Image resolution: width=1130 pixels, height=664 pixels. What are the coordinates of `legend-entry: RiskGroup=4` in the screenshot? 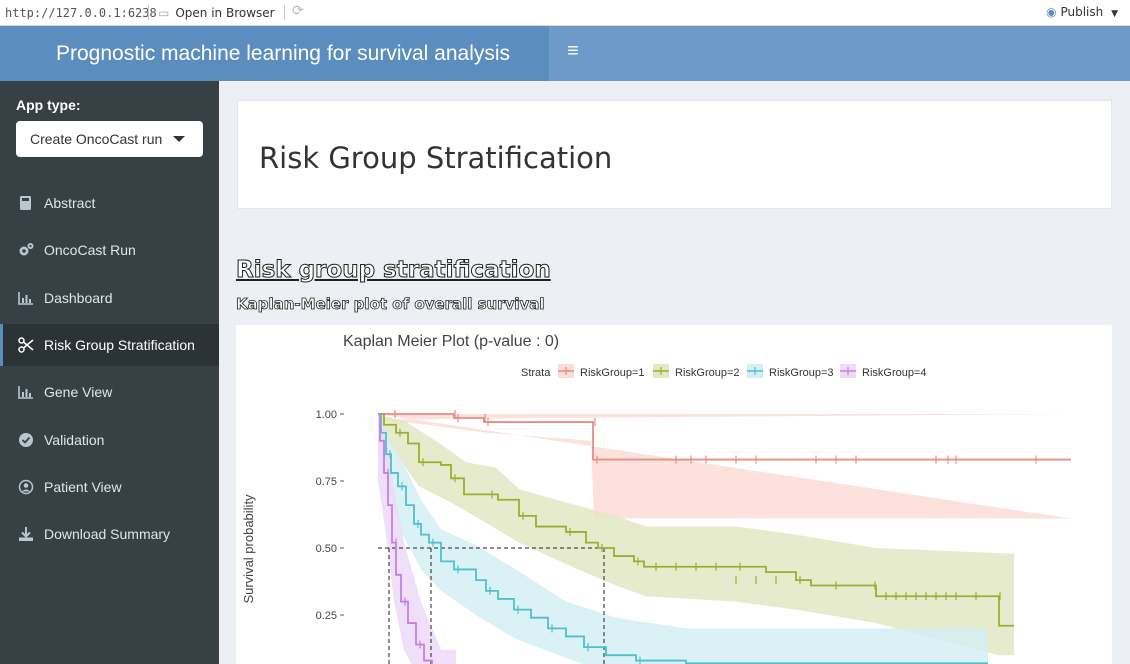 It's located at (883, 371).